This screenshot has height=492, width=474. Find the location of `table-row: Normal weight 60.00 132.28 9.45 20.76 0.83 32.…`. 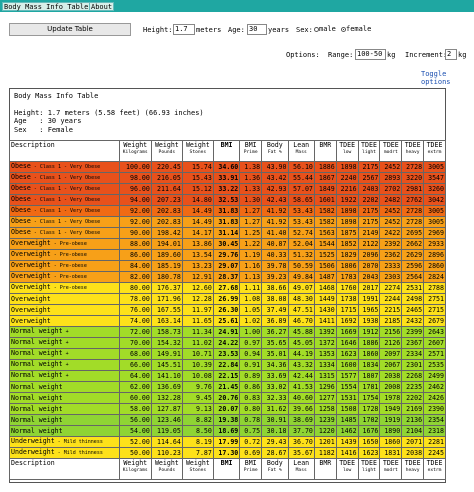

table-row: Normal weight 60.00 132.28 9.45 20.76 0.83 32.… is located at coordinates (227, 398).